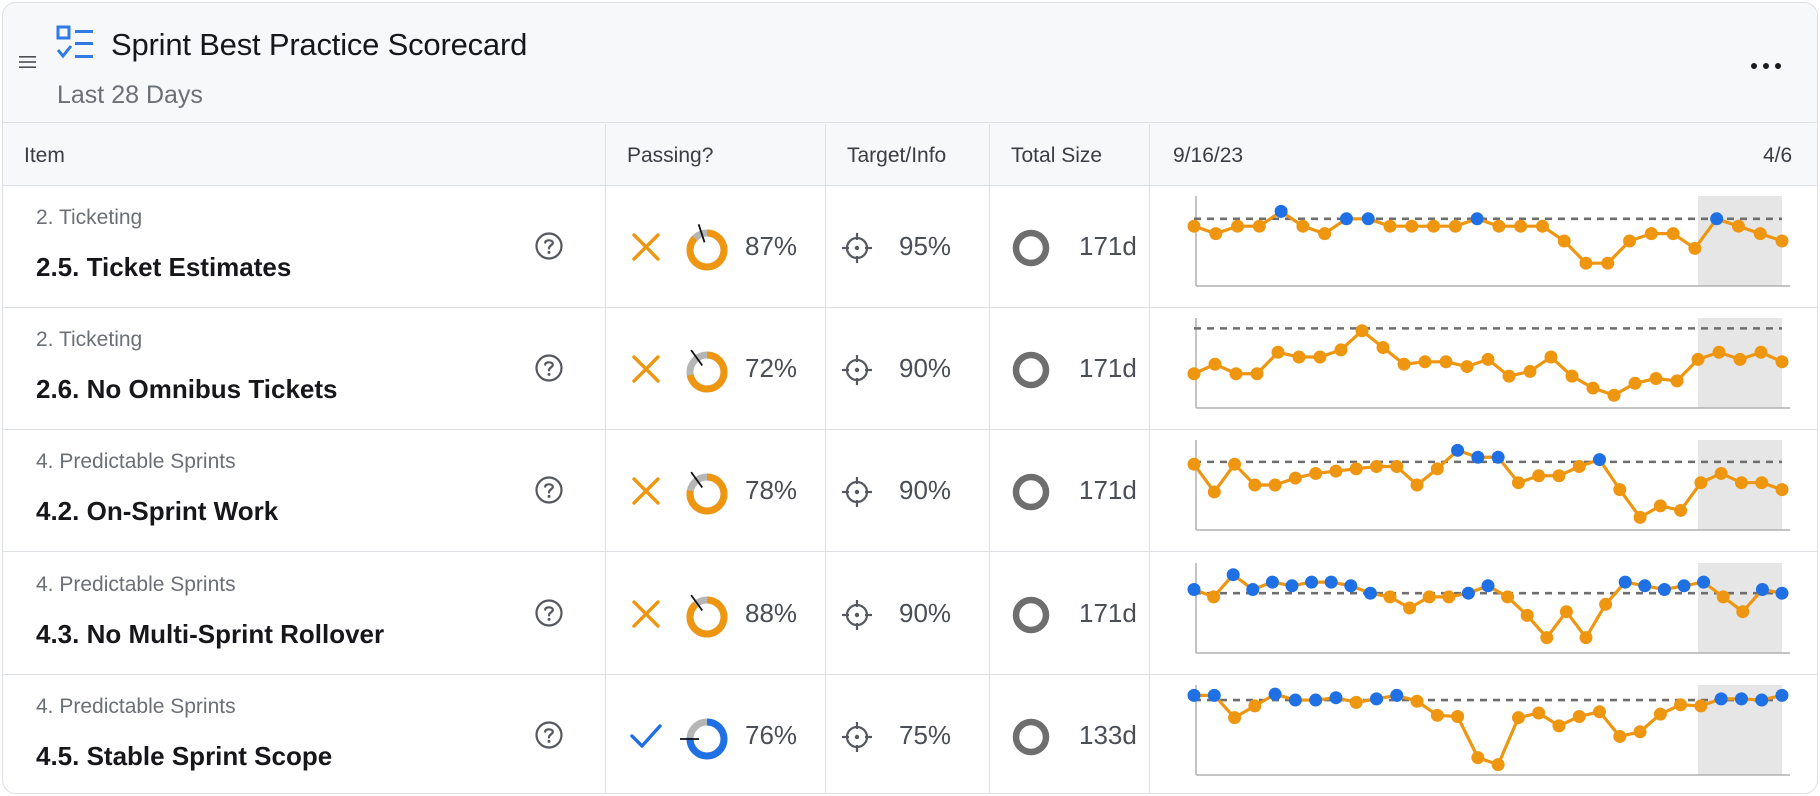  I want to click on column-item: Item, so click(44, 155).